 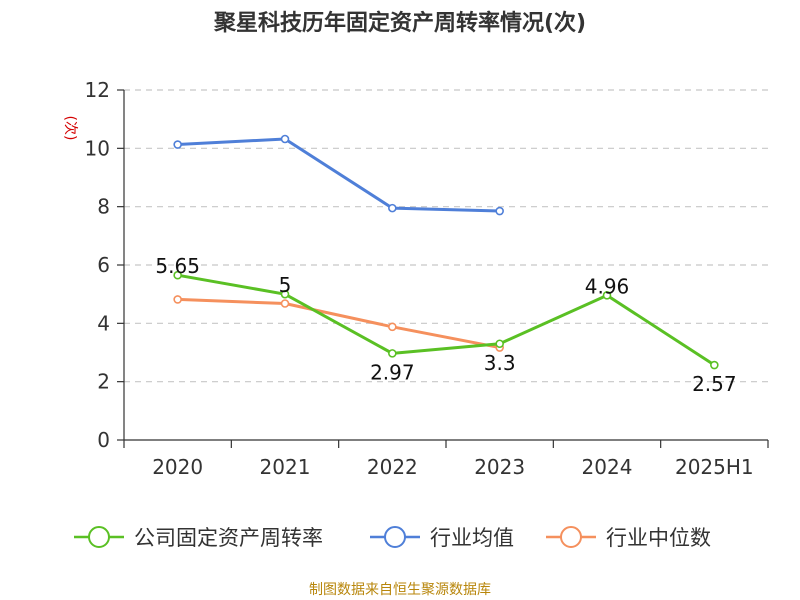 What do you see at coordinates (400, 590) in the screenshot?
I see `source-note: 制图数据来自恒生聚源数据库` at bounding box center [400, 590].